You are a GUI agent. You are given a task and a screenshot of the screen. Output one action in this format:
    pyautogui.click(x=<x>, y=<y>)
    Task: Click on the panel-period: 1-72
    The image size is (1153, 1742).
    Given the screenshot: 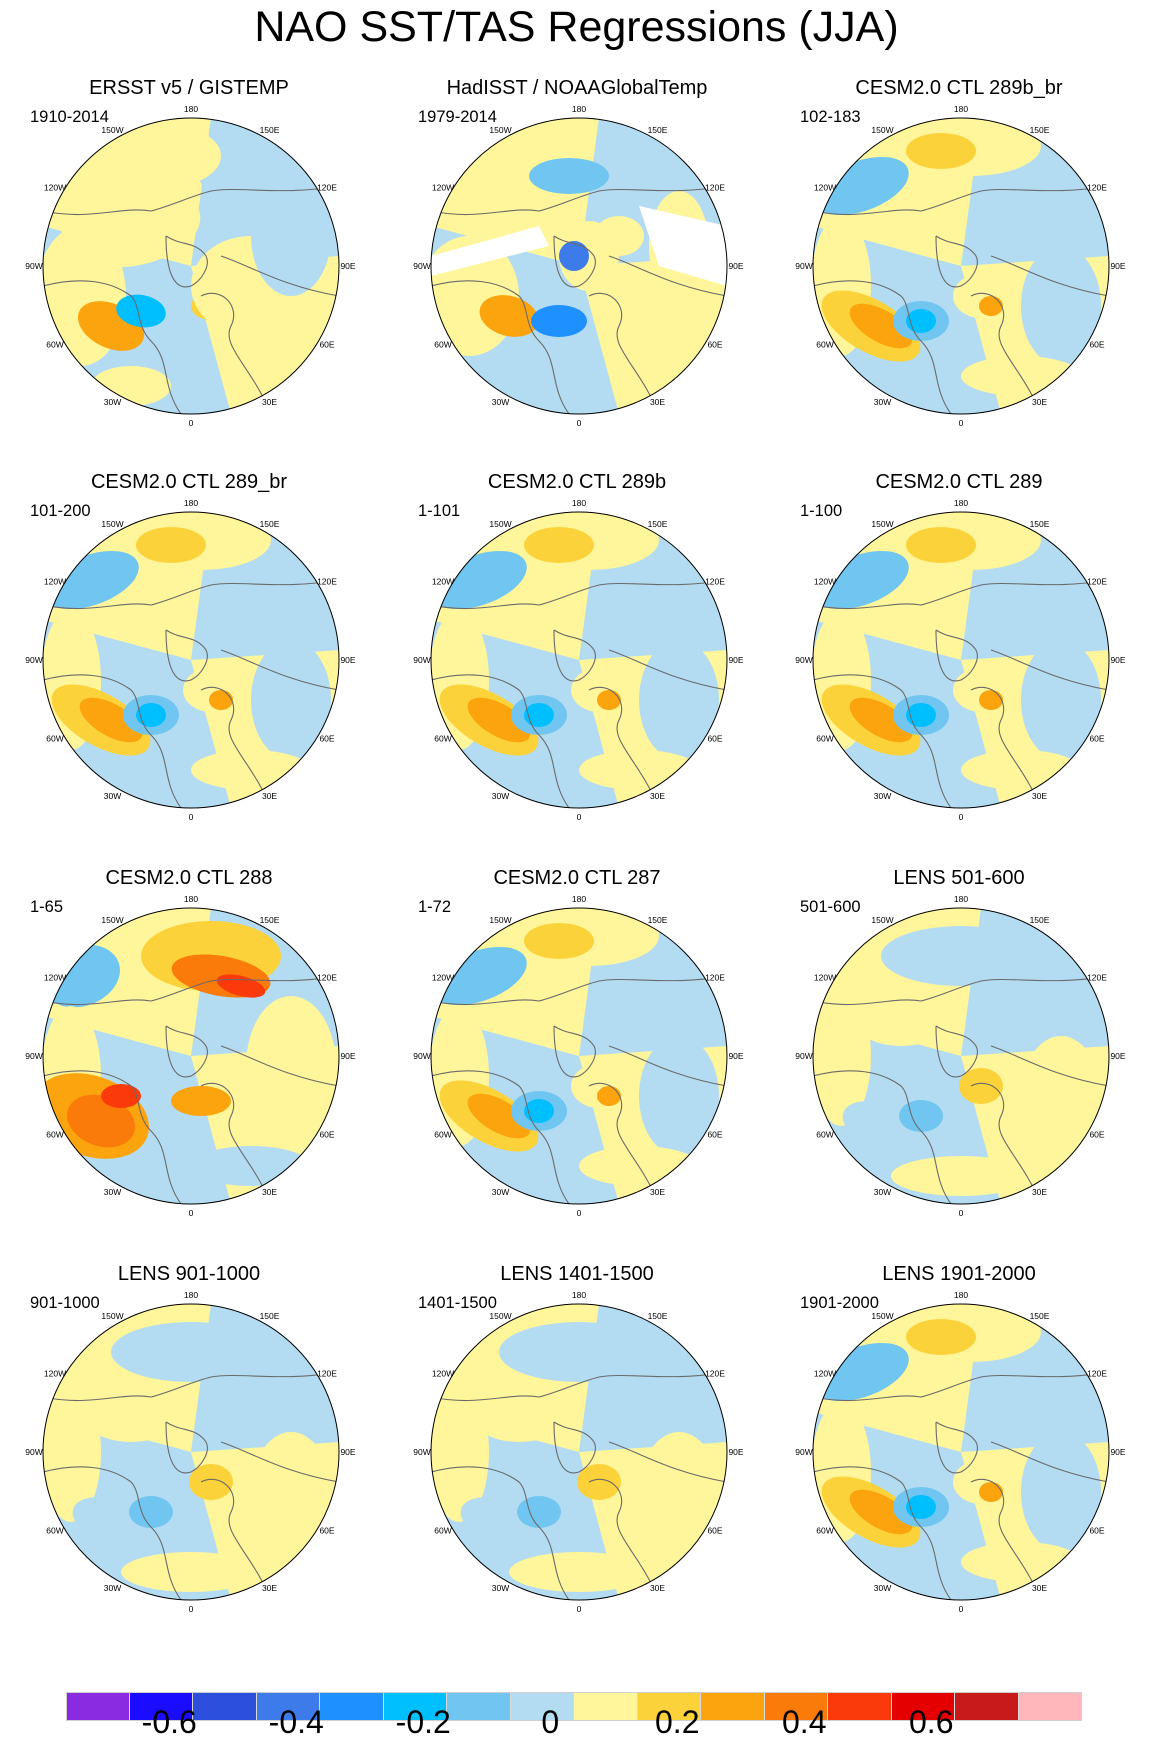 What is the action you would take?
    pyautogui.click(x=435, y=907)
    